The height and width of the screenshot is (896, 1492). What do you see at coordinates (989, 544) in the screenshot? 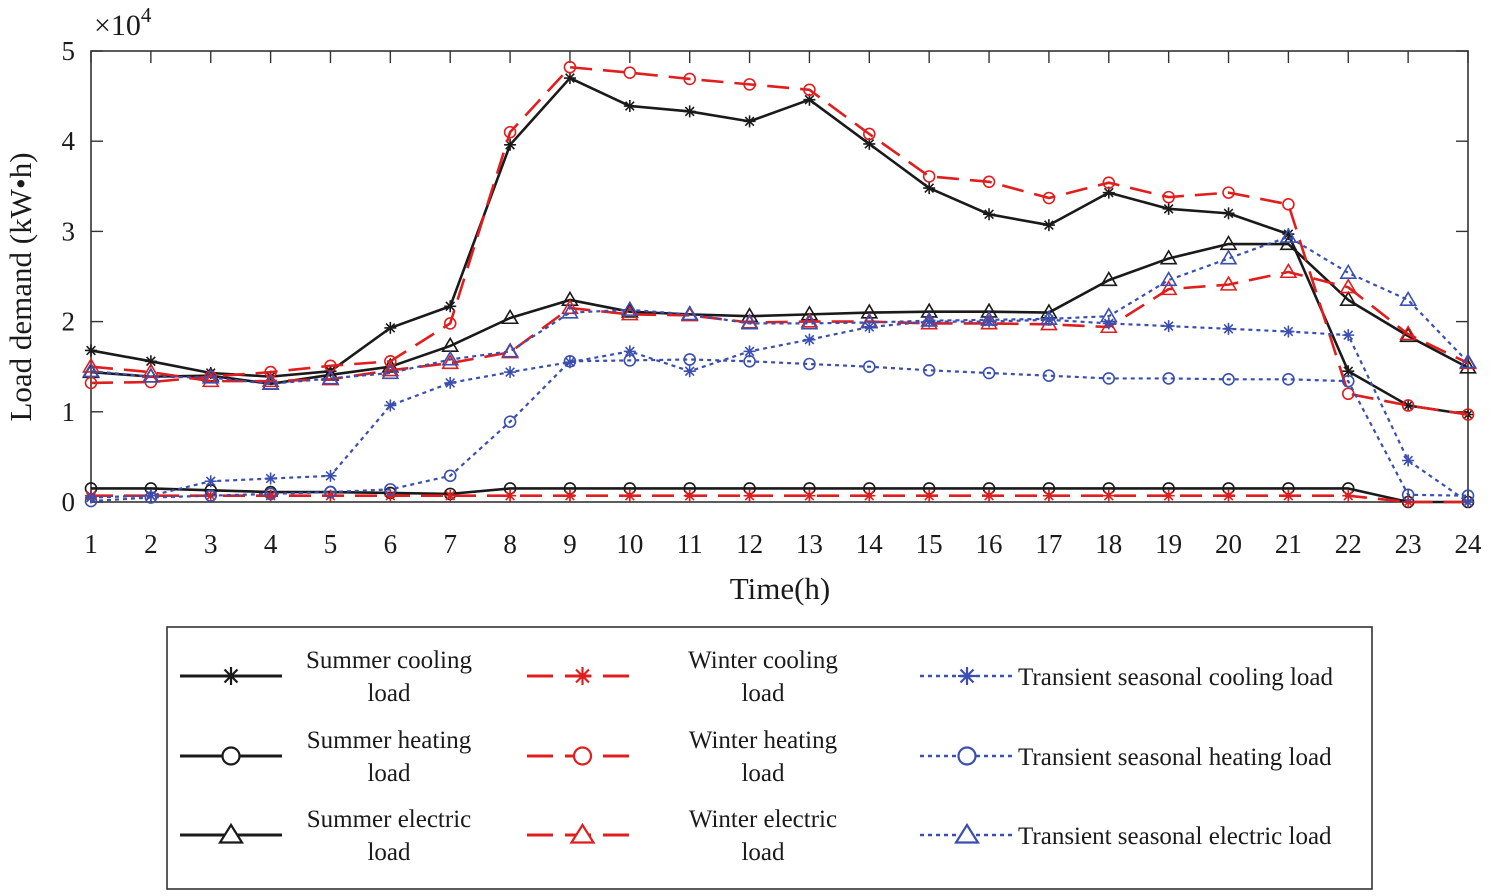
I see `x-tick-label: 16` at bounding box center [989, 544].